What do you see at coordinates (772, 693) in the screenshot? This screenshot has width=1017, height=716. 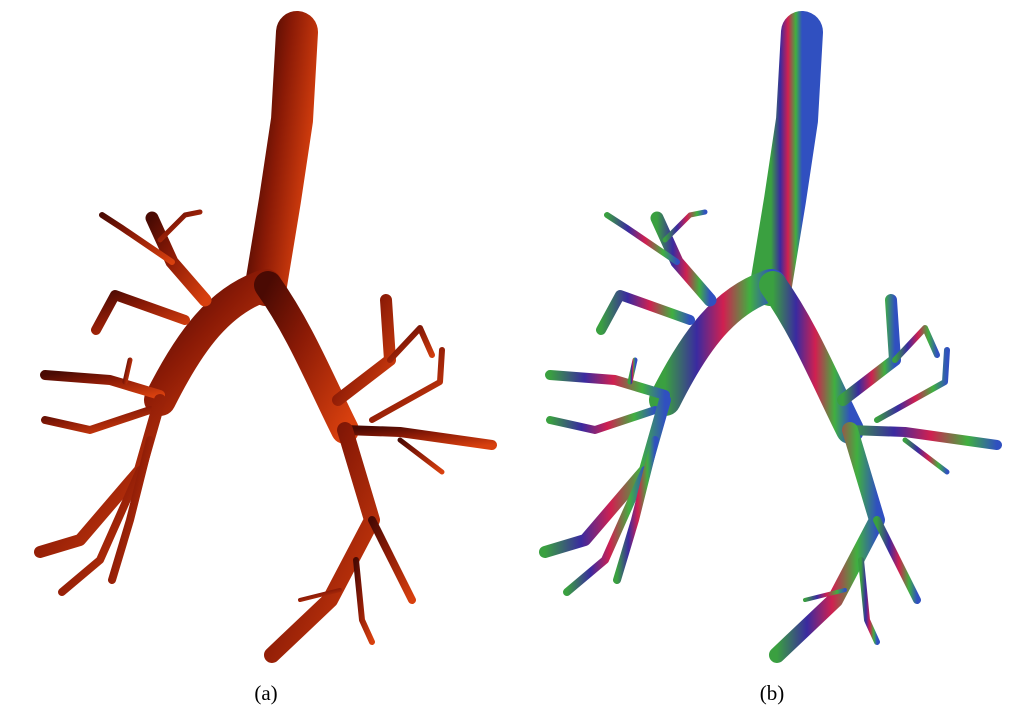 I see `caption: (b)` at bounding box center [772, 693].